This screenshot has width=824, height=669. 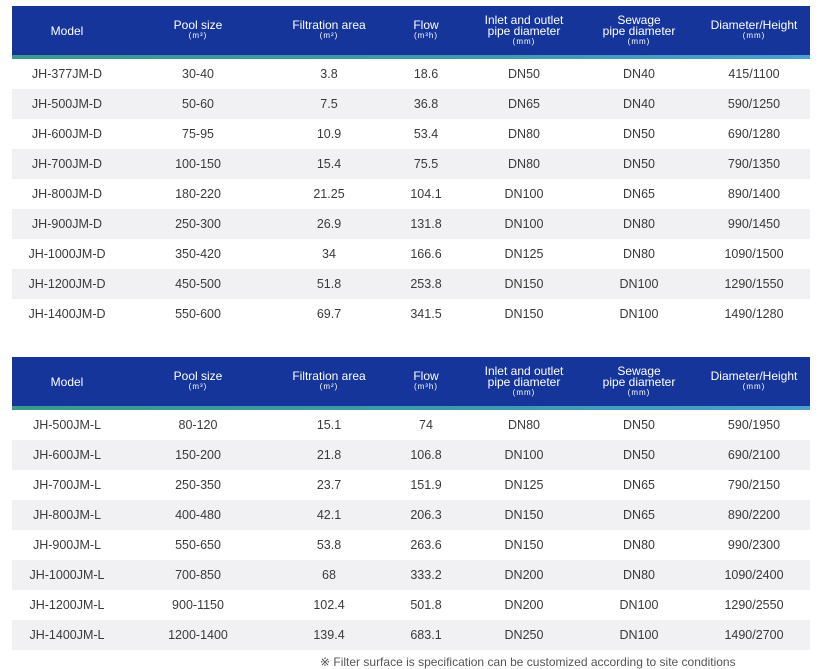 I want to click on cell-flow: 253.8, so click(x=426, y=284).